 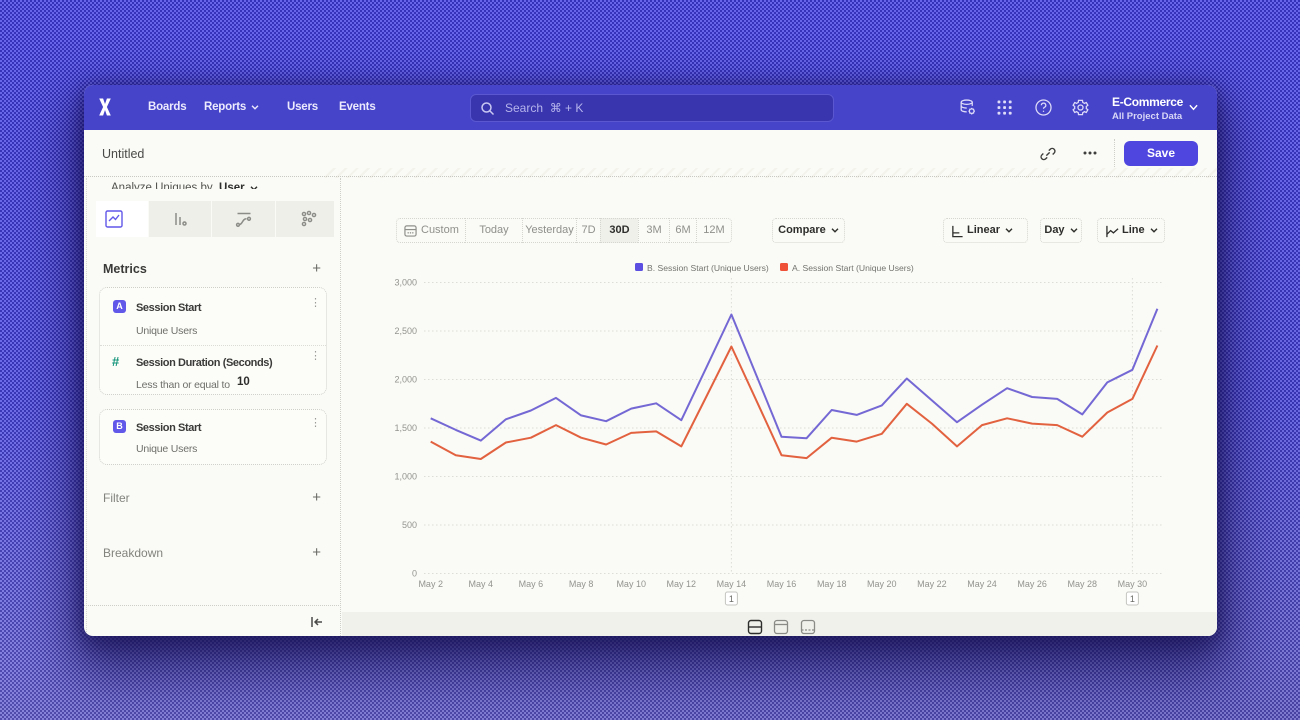 What do you see at coordinates (405, 428) in the screenshot?
I see `svg-text: 1,500` at bounding box center [405, 428].